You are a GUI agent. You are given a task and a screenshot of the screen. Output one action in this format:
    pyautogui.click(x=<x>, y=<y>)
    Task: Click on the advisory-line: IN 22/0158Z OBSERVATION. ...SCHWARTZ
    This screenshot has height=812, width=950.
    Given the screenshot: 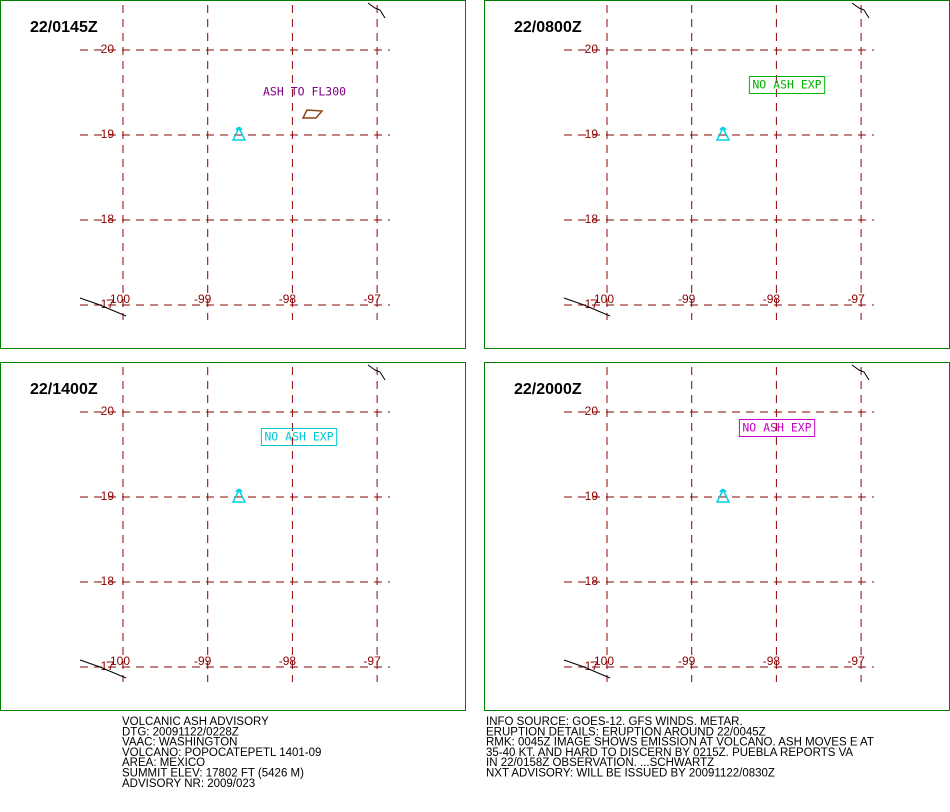 What is the action you would take?
    pyautogui.click(x=600, y=763)
    